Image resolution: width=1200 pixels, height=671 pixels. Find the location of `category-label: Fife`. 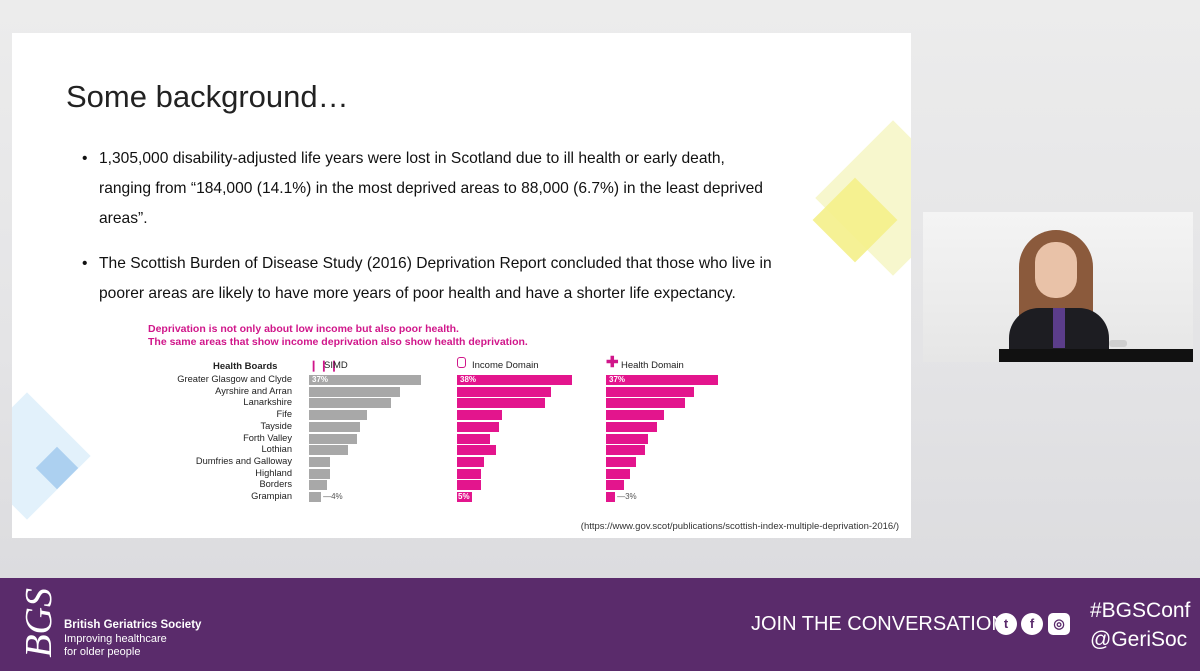

category-label: Fife is located at coordinates (284, 414).